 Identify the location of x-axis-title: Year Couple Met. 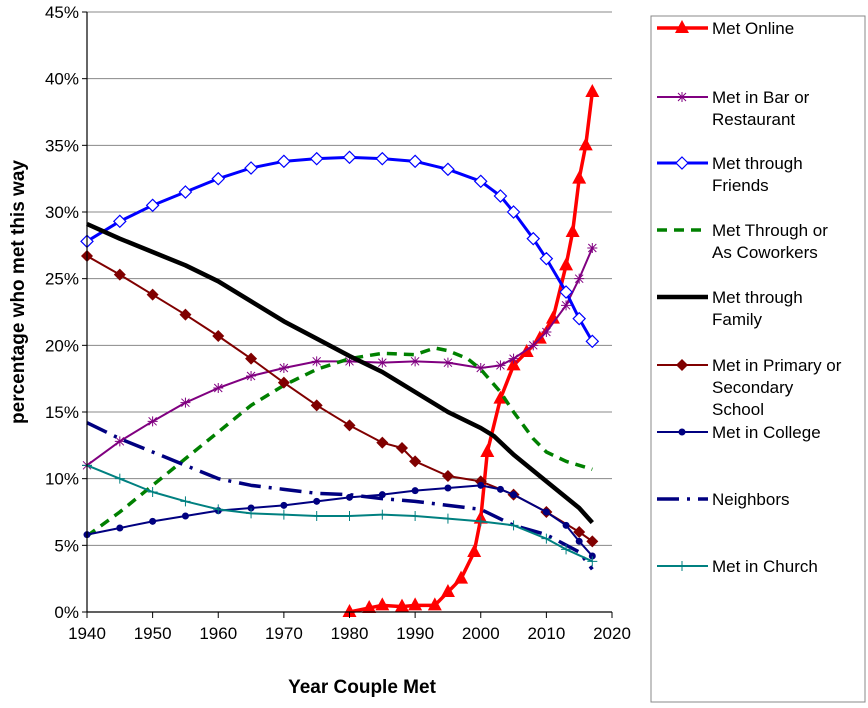
(362, 687).